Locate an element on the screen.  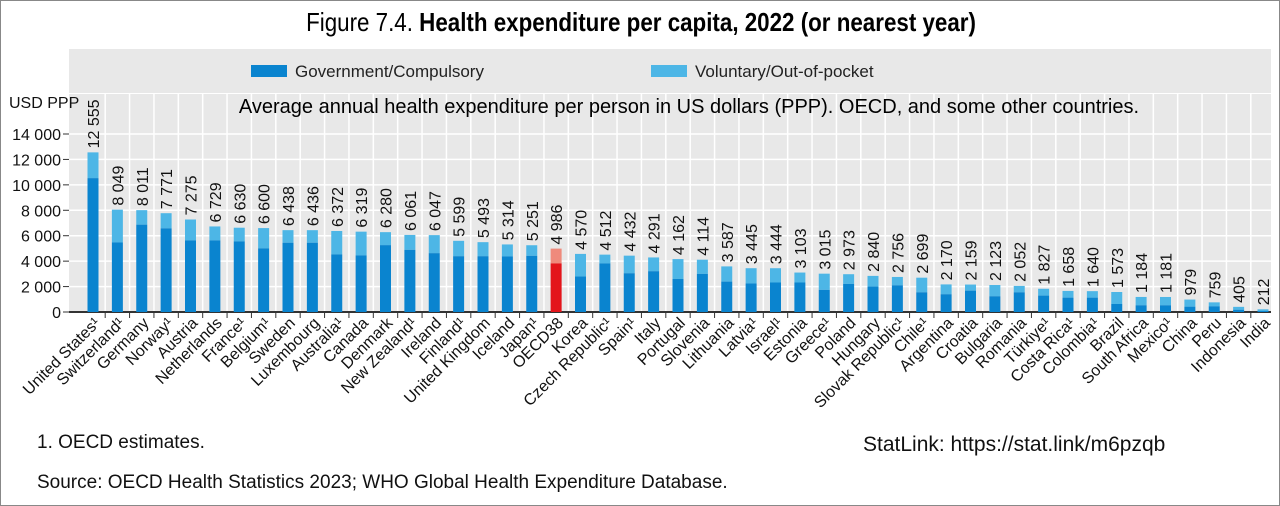
value-label: 5 314 is located at coordinates (508, 220).